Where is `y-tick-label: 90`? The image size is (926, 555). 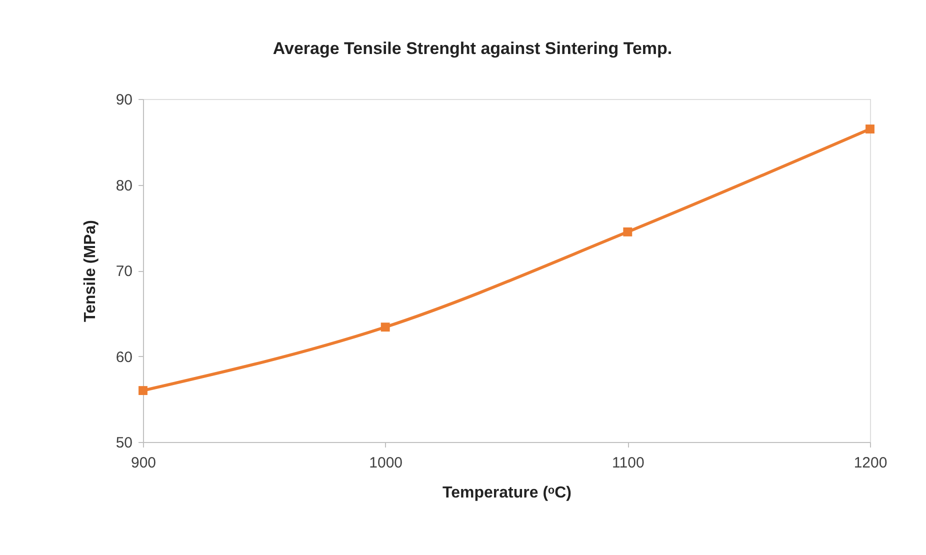
y-tick-label: 90 is located at coordinates (124, 100).